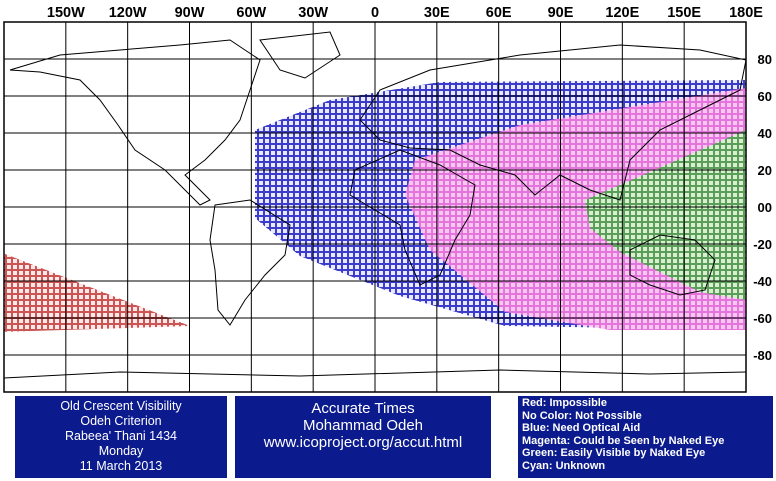 The height and width of the screenshot is (481, 776). I want to click on latitude-label: 60, so click(765, 96).